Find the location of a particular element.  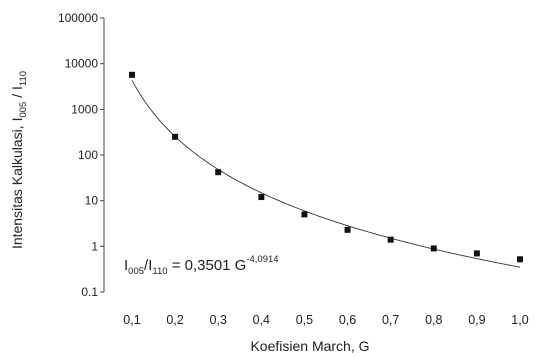

eq-p1: I is located at coordinates (126, 265).